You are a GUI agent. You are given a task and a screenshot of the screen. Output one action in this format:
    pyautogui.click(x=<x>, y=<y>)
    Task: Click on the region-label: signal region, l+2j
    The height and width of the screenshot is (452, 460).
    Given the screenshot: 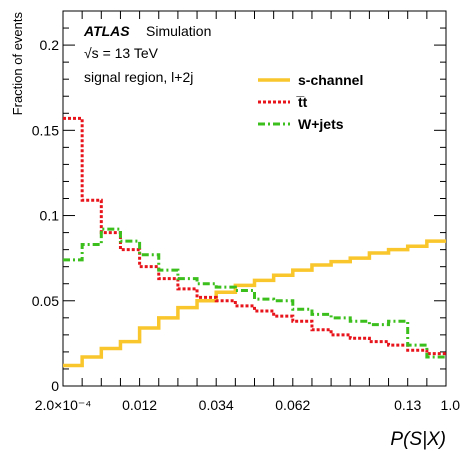 What is the action you would take?
    pyautogui.click(x=138, y=77)
    